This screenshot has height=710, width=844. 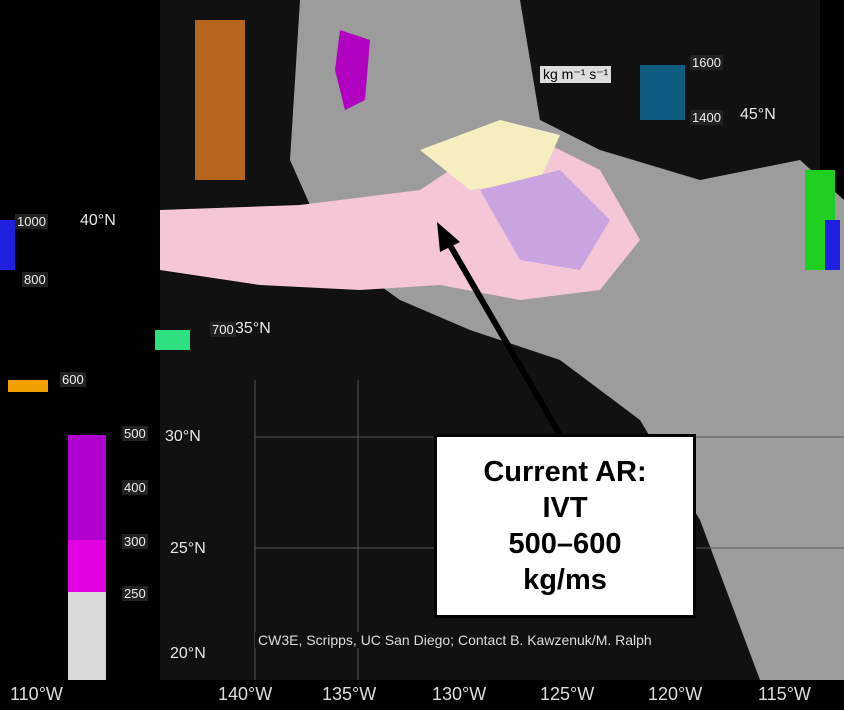 I want to click on callout-line: Current AR:, so click(x=565, y=472).